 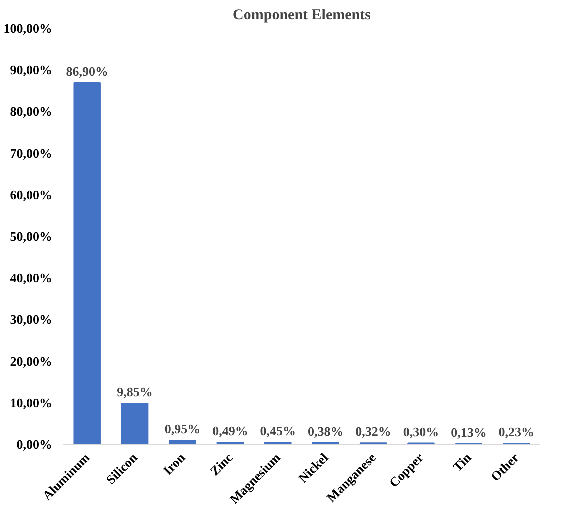 What do you see at coordinates (302, 16) in the screenshot?
I see `chart-title: Component Elements` at bounding box center [302, 16].